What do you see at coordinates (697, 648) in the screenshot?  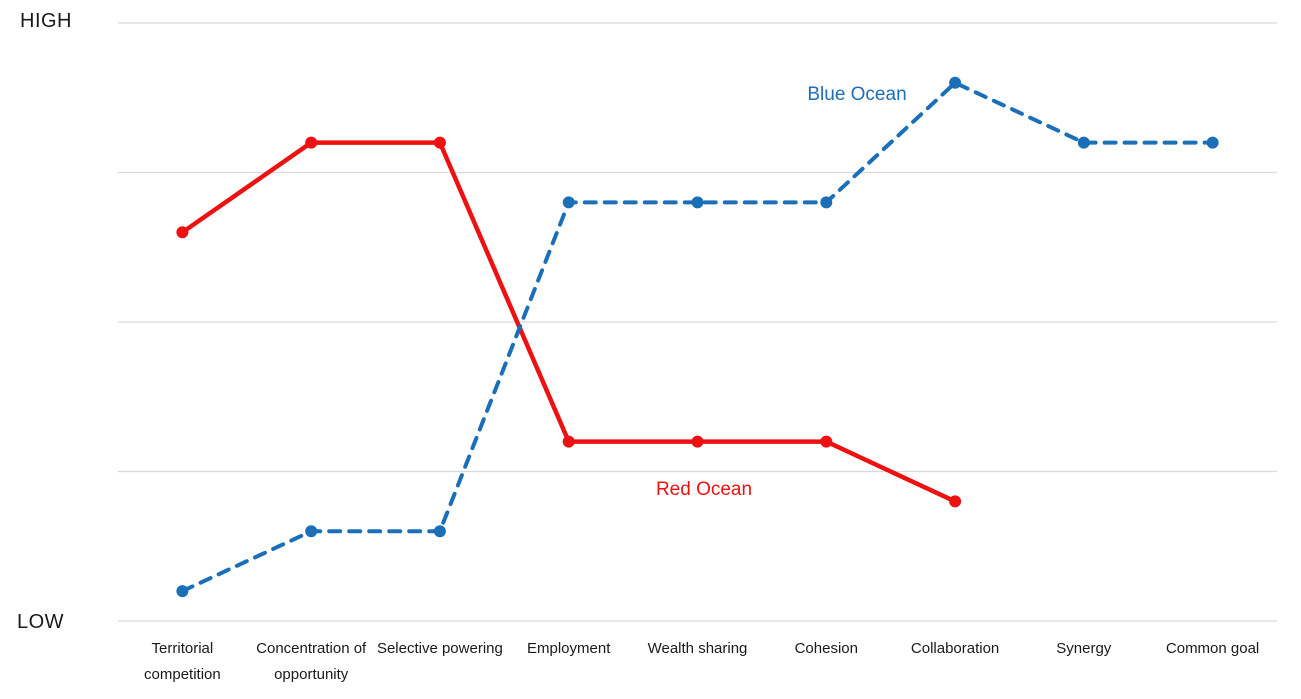 I see `category-label-wealth-sharing: Wealth sharing` at bounding box center [697, 648].